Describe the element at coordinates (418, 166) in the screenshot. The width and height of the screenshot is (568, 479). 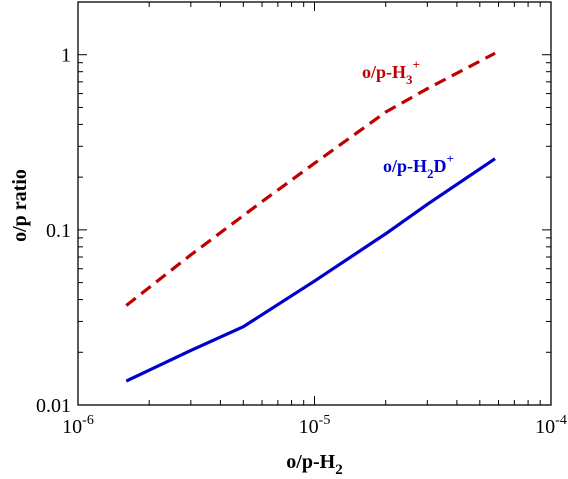
I see `series-label-1: o/p-H2D+` at that location.